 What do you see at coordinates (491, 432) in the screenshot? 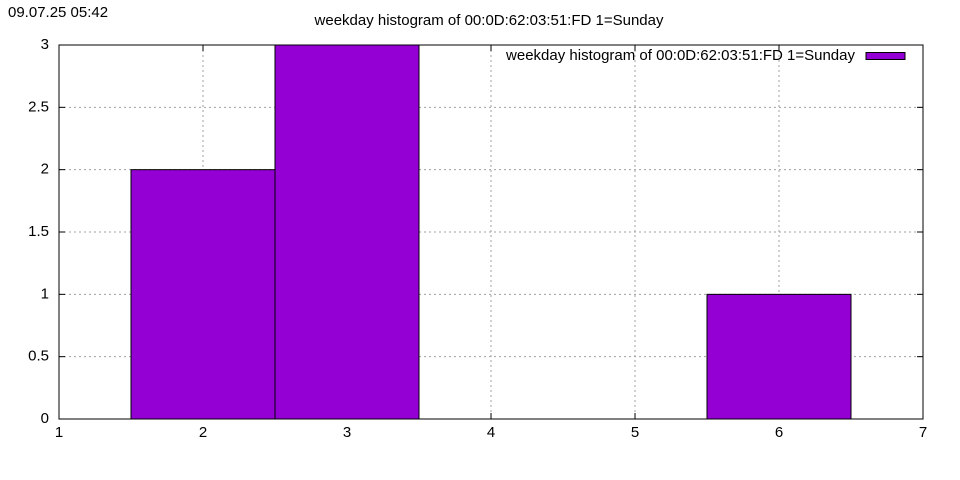
I see `x-tick-label: 4` at bounding box center [491, 432].